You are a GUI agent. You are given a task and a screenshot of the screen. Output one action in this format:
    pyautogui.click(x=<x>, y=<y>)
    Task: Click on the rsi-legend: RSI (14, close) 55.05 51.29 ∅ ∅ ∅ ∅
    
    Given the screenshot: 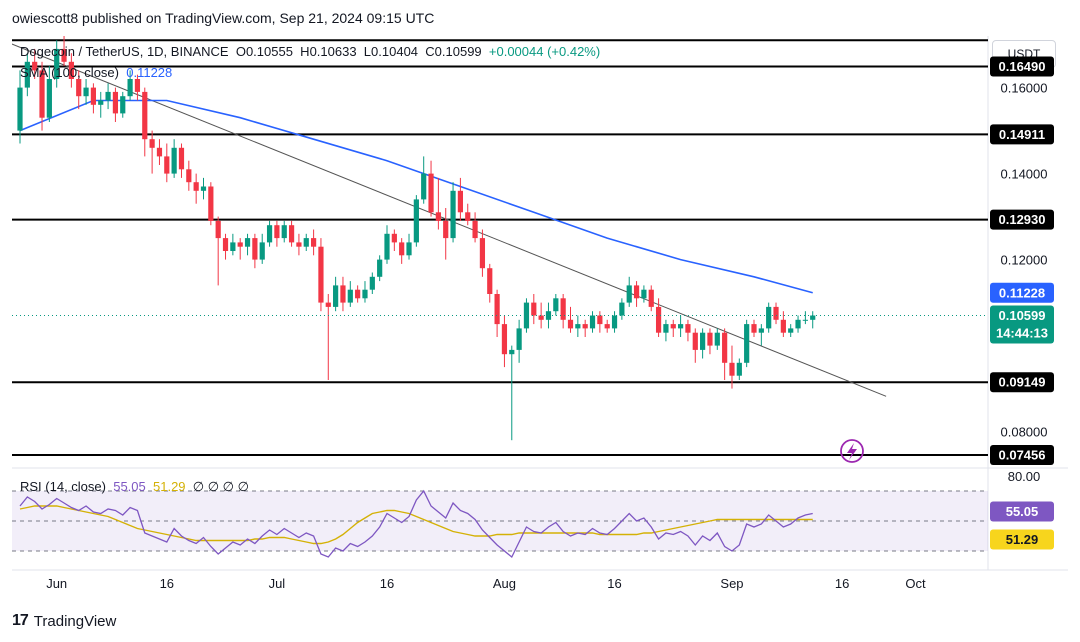 What is the action you would take?
    pyautogui.click(x=134, y=487)
    